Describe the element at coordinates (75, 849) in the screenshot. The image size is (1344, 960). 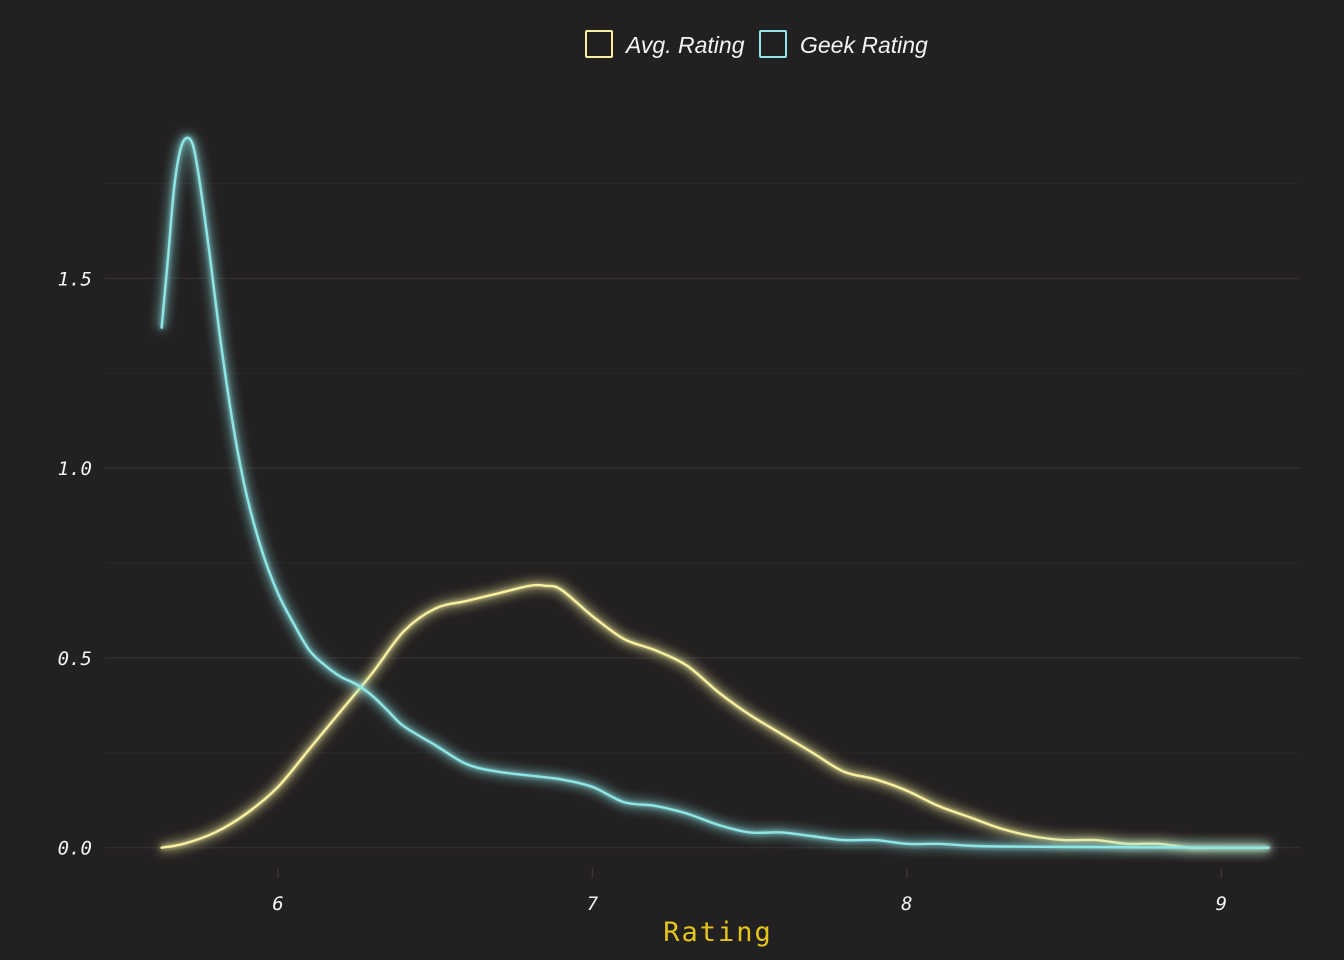
I see `y-tick-label: 0.0` at that location.